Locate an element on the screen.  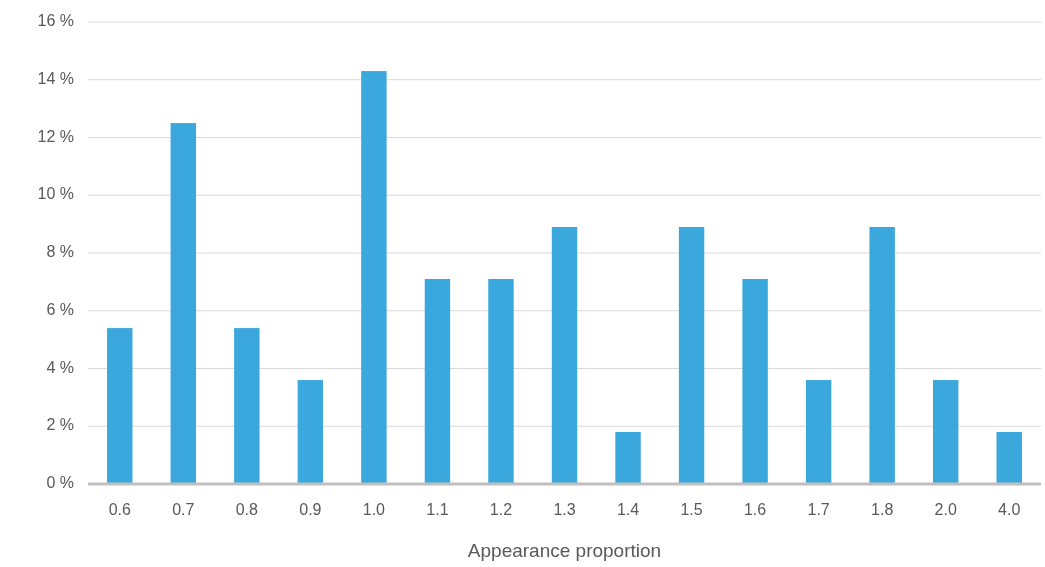
x-tick-label: 2.0 is located at coordinates (945, 509).